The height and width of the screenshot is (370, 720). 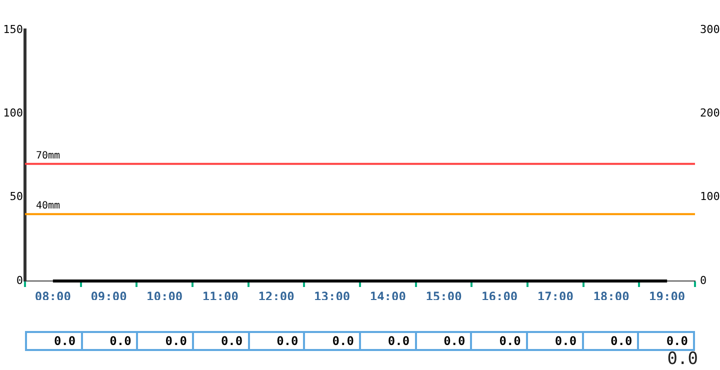 What do you see at coordinates (48, 156) in the screenshot?
I see `ref-line-label: 70mm` at bounding box center [48, 156].